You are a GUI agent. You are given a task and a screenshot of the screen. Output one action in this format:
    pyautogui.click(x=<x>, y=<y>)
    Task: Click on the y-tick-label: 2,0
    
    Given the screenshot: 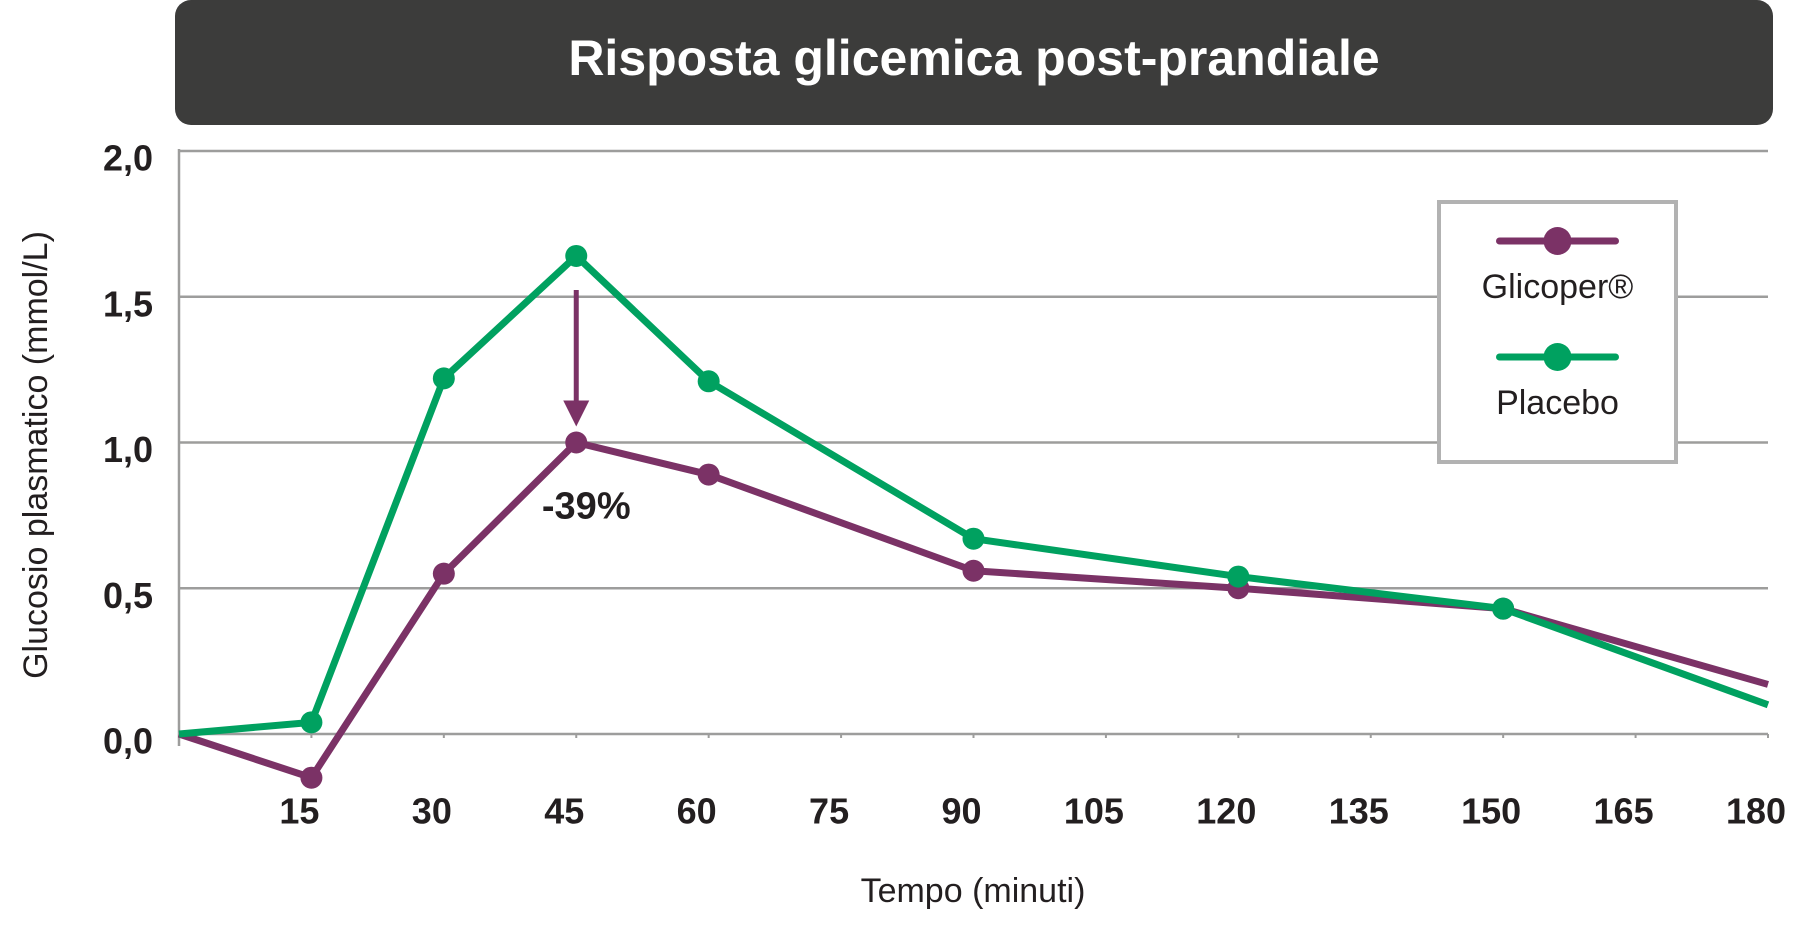 What is the action you would take?
    pyautogui.click(x=128, y=158)
    